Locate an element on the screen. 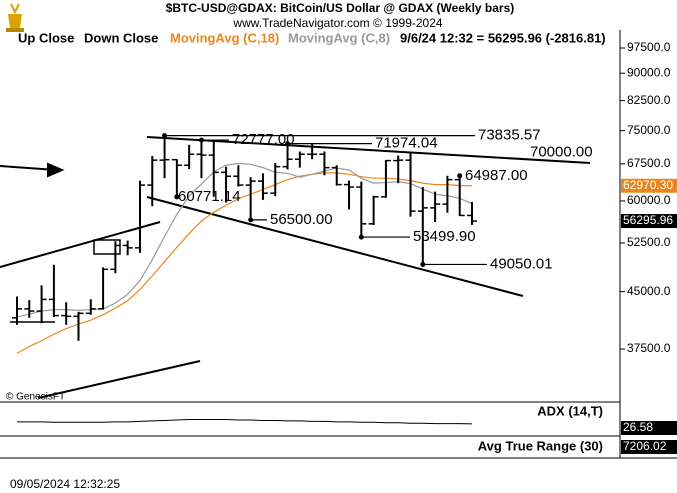 This screenshot has width=677, height=493. annotation-label: 64987.00 is located at coordinates (496, 175).